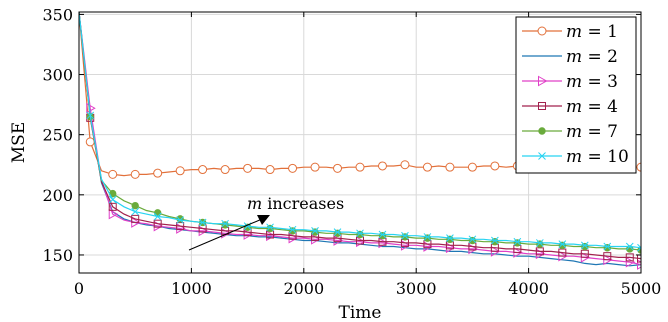  Describe the element at coordinates (57, 14) in the screenshot. I see `y-tick-label: 350` at that location.